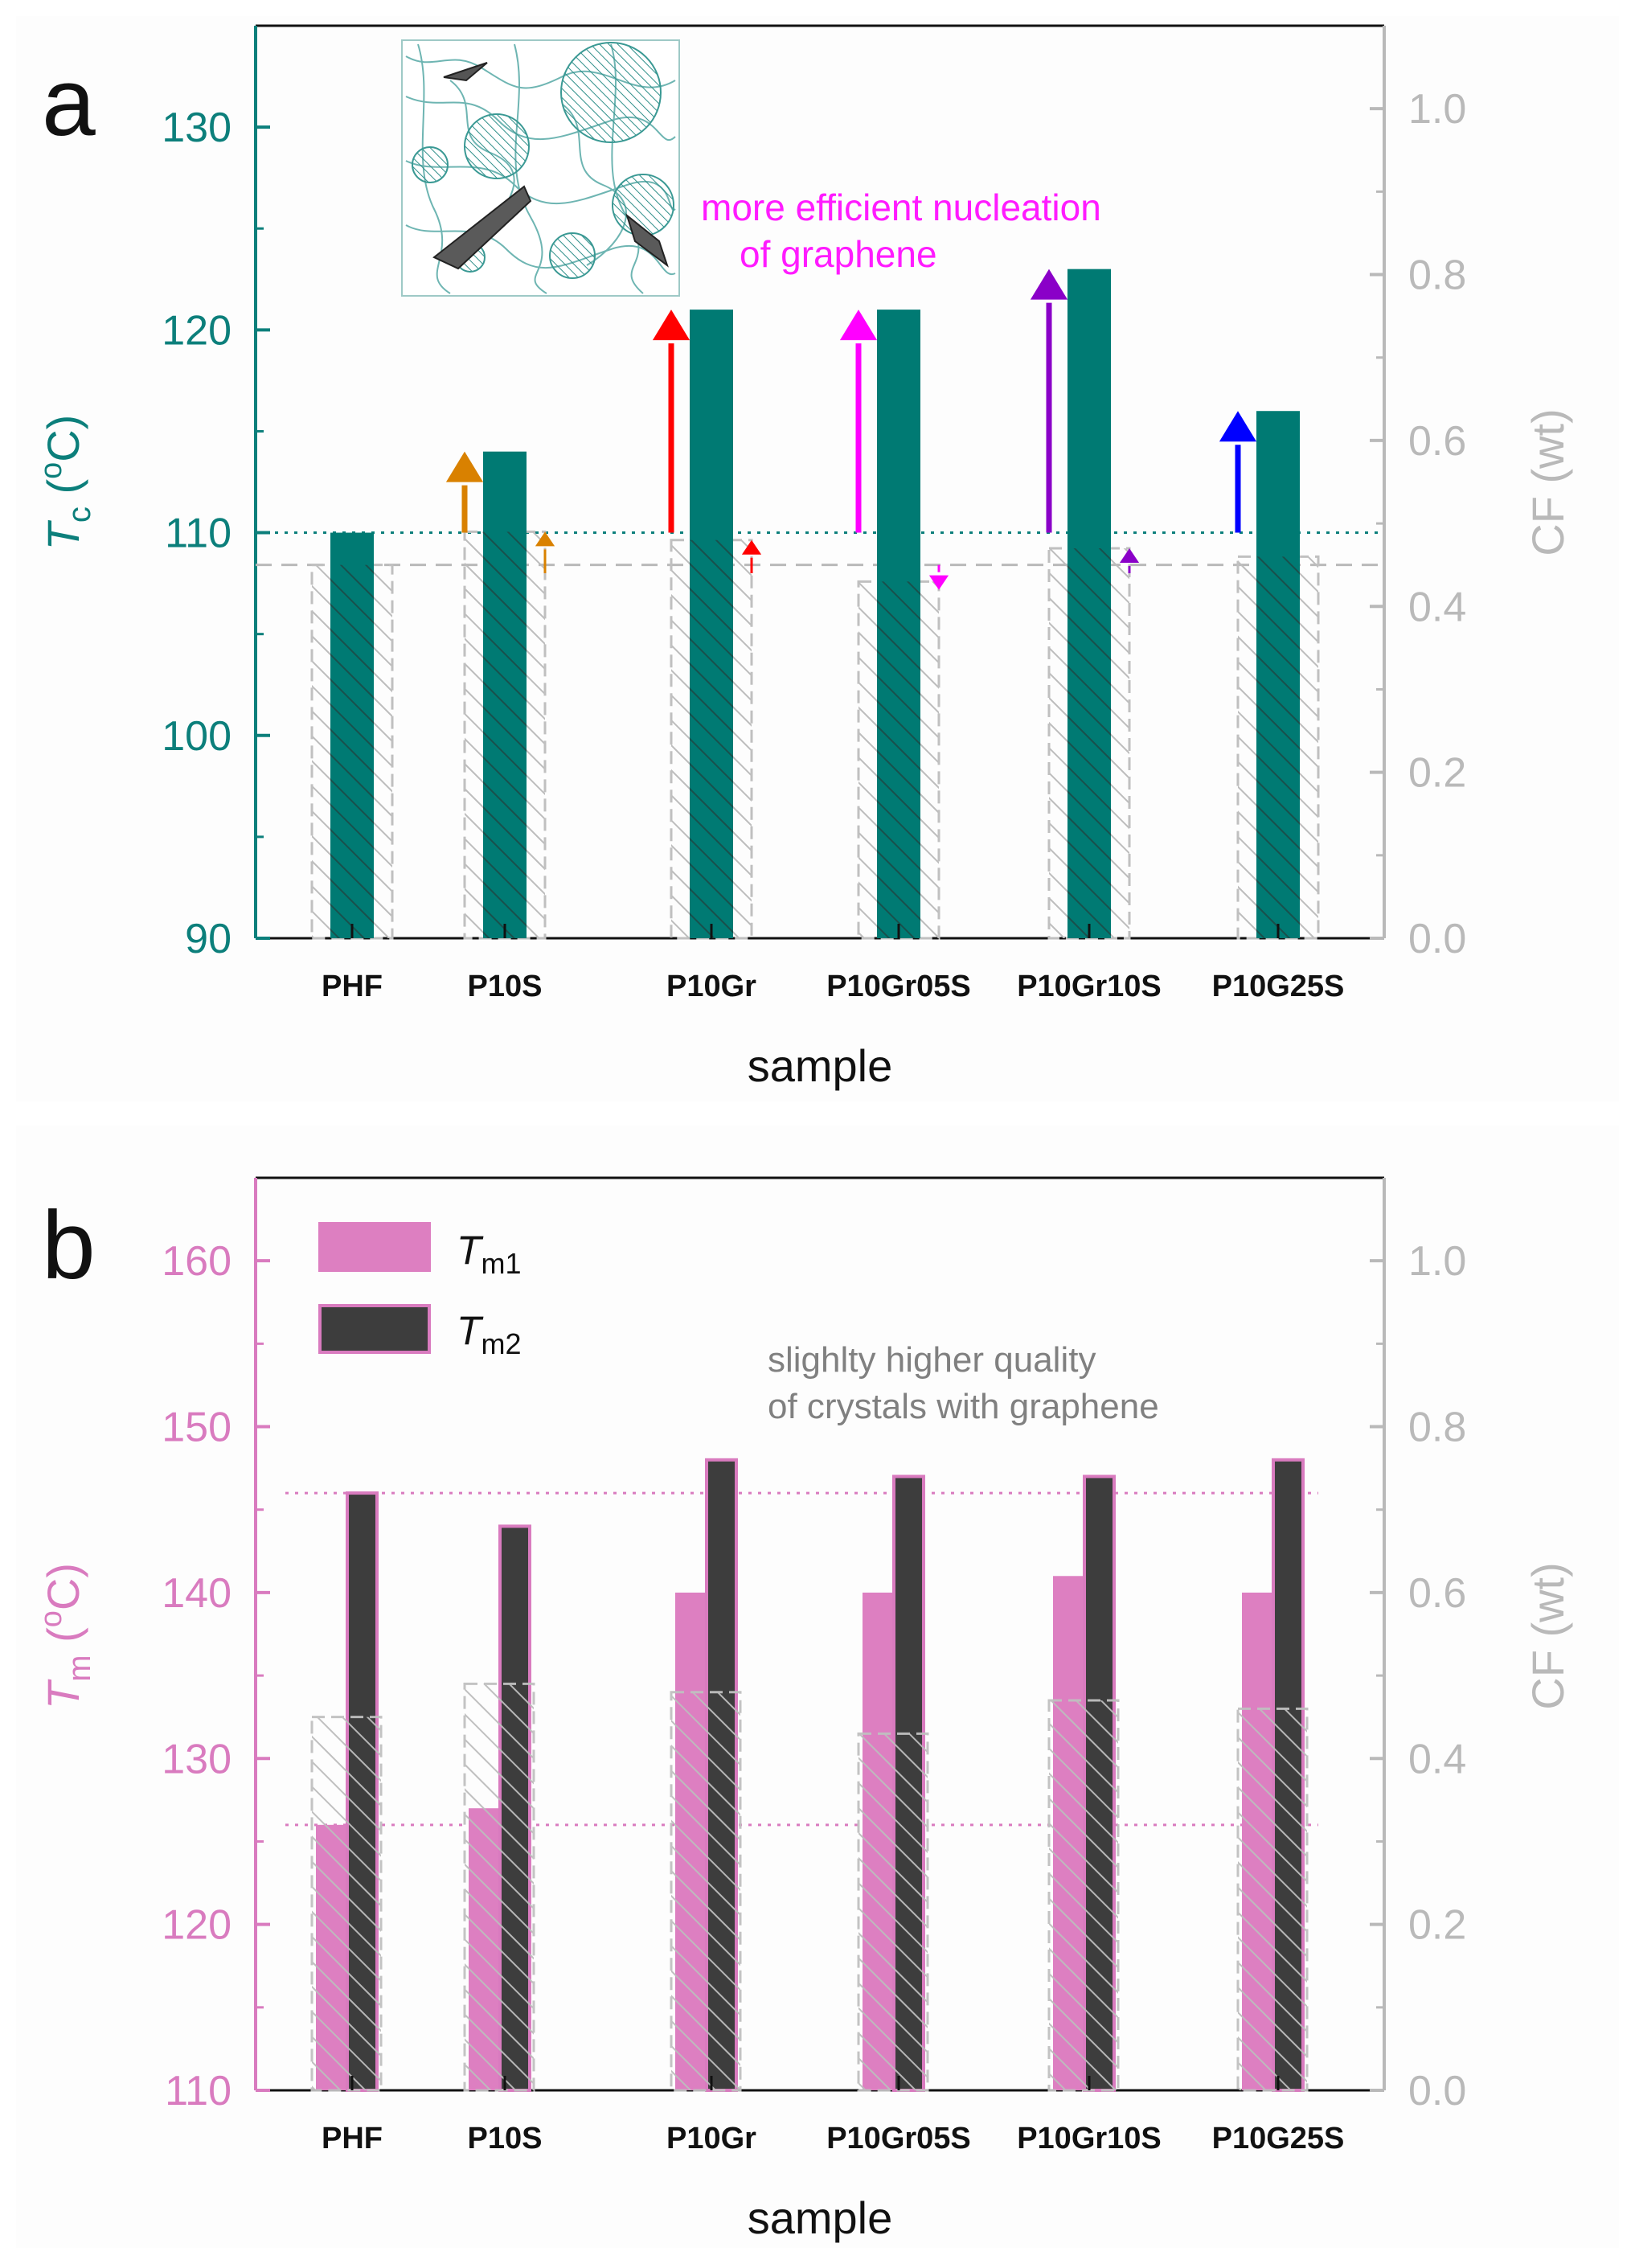 This screenshot has width=1635, height=2268. Describe the element at coordinates (1437, 773) in the screenshot. I see `panel-a-right-tick-label: 0.2` at that location.